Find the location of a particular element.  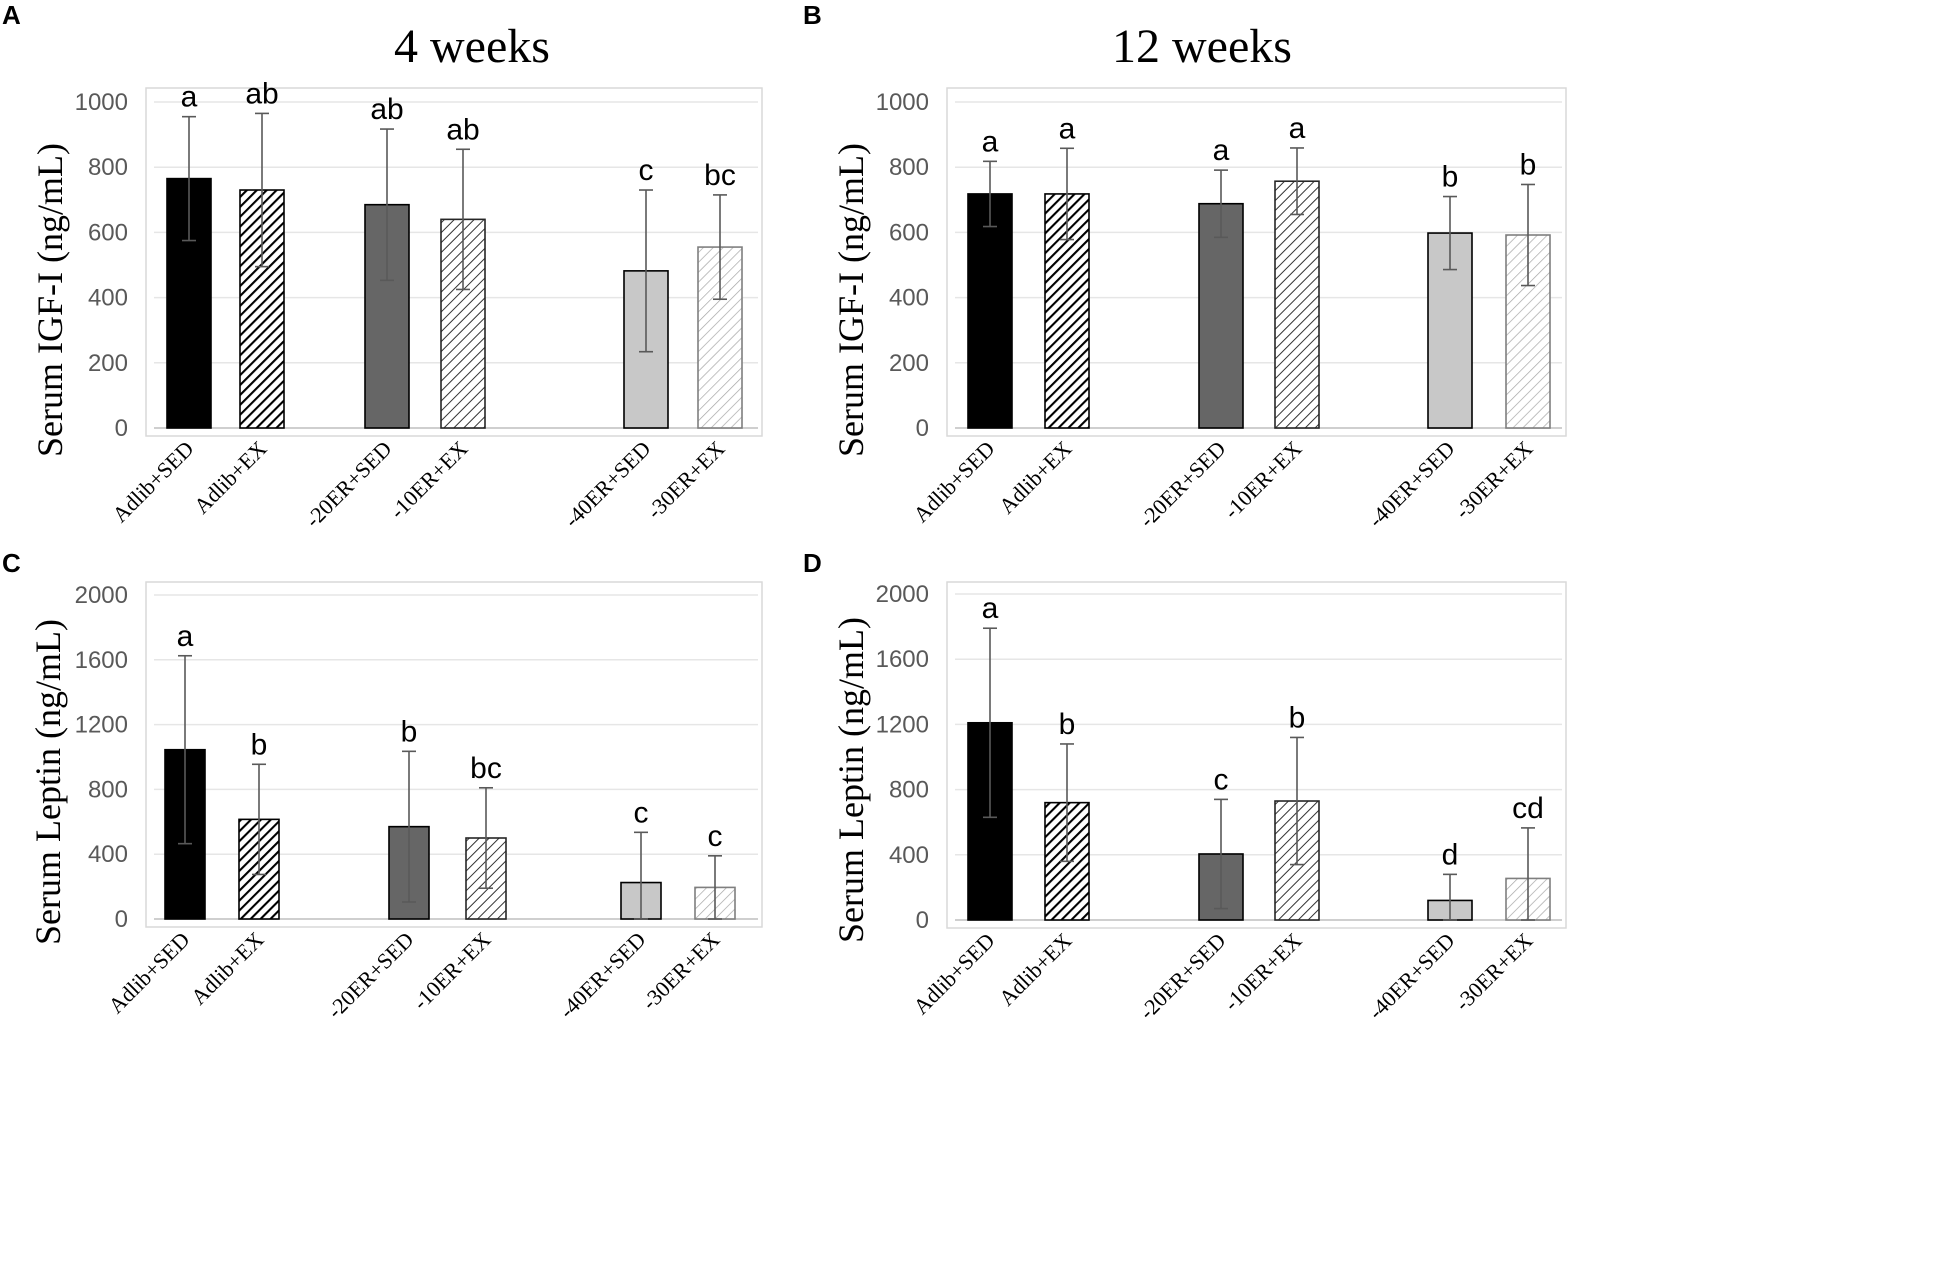

significance-label: d is located at coordinates (1450, 854).